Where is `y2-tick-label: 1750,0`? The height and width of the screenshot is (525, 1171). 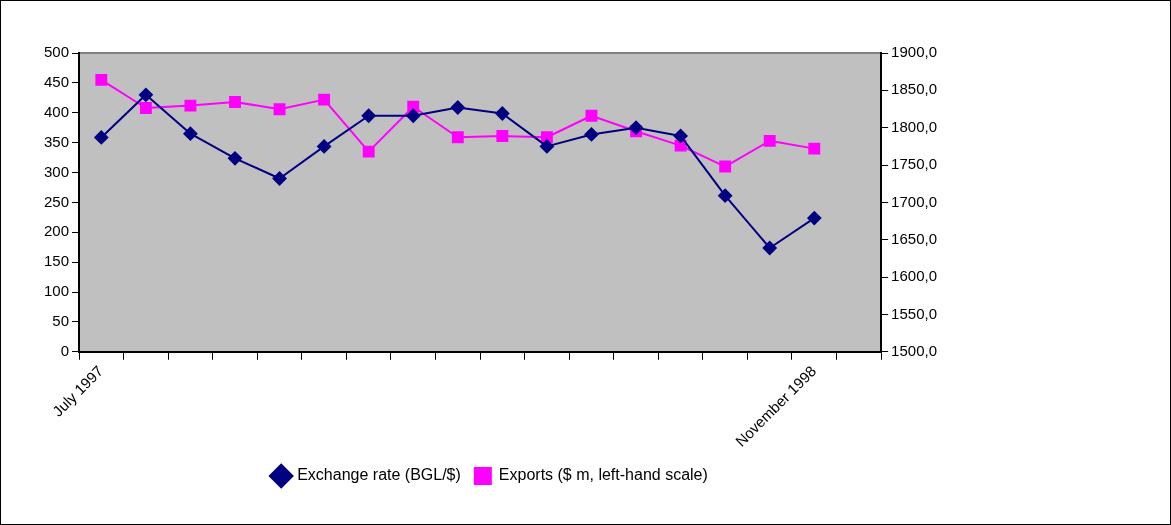 y2-tick-label: 1750,0 is located at coordinates (914, 164).